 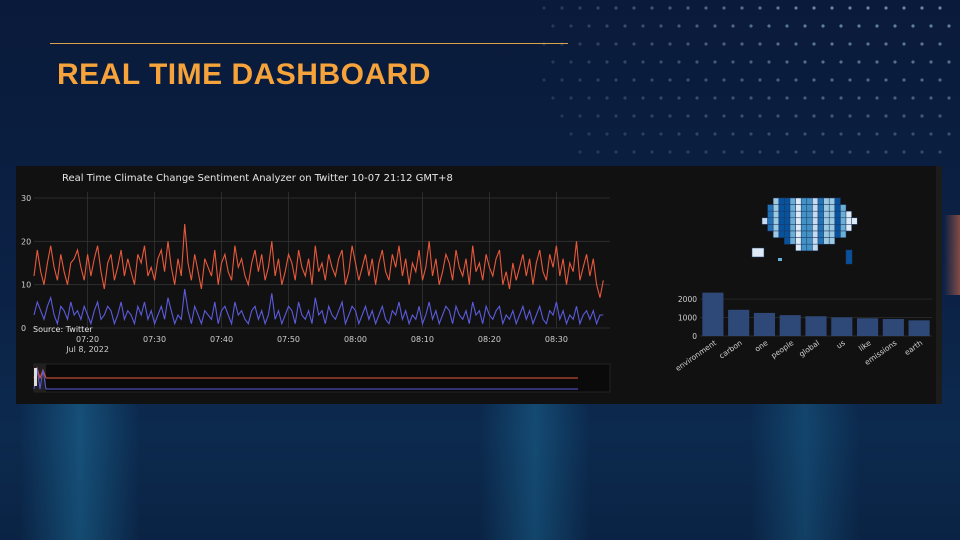 What do you see at coordinates (739, 322) in the screenshot?
I see `bar-carbon` at bounding box center [739, 322].